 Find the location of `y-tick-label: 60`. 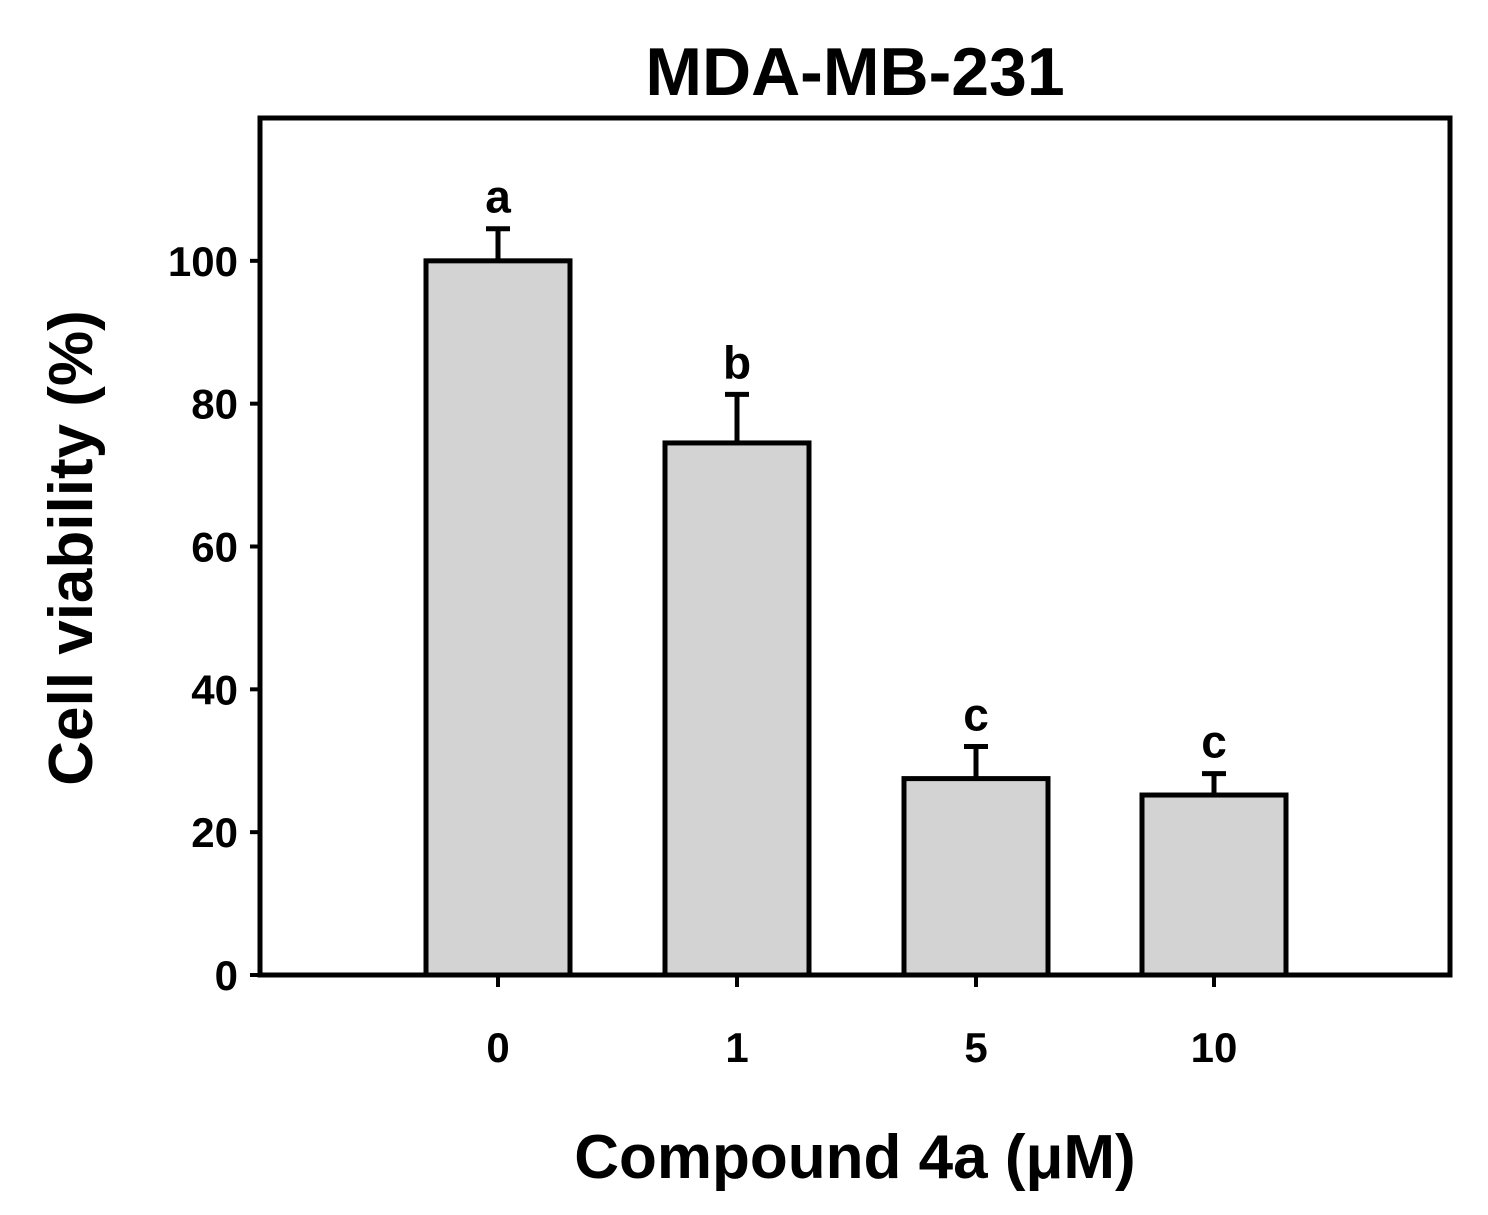

y-tick-label: 60 is located at coordinates (214, 547).